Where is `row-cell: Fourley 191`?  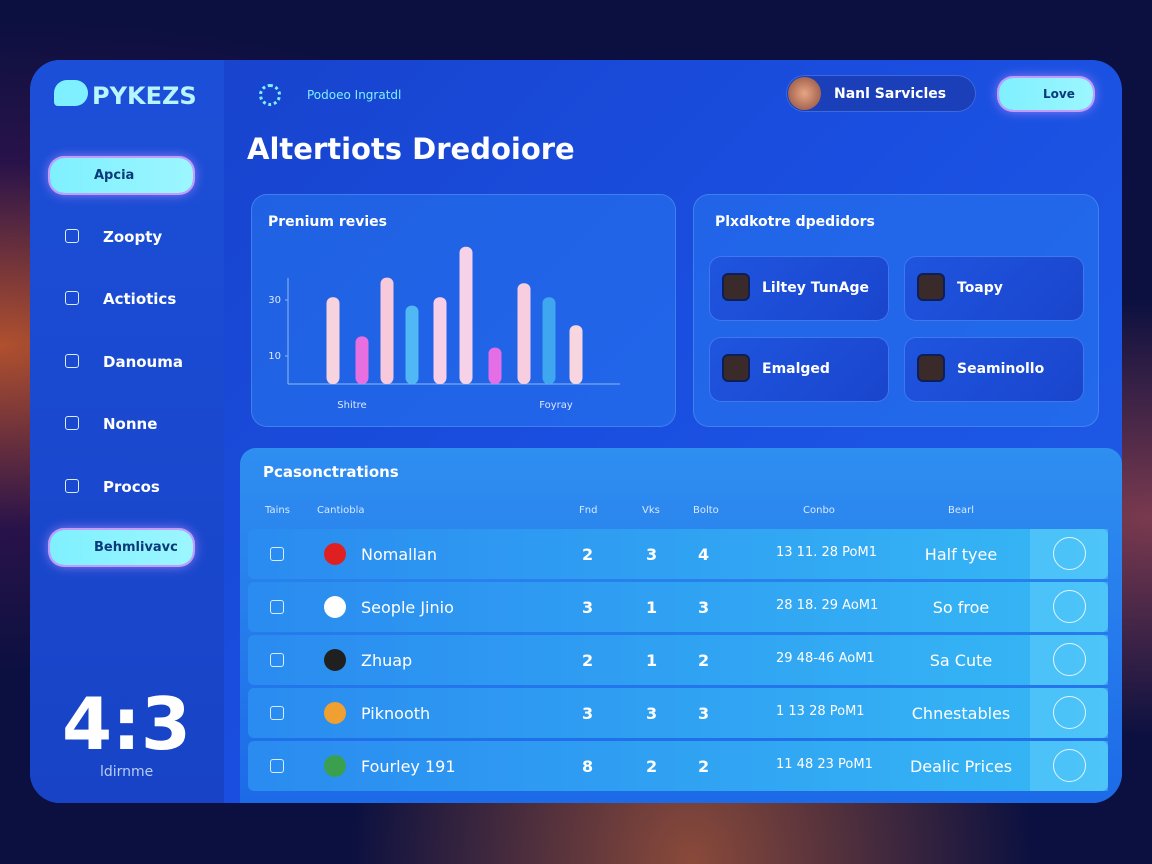 row-cell: Fourley 191 is located at coordinates (408, 766).